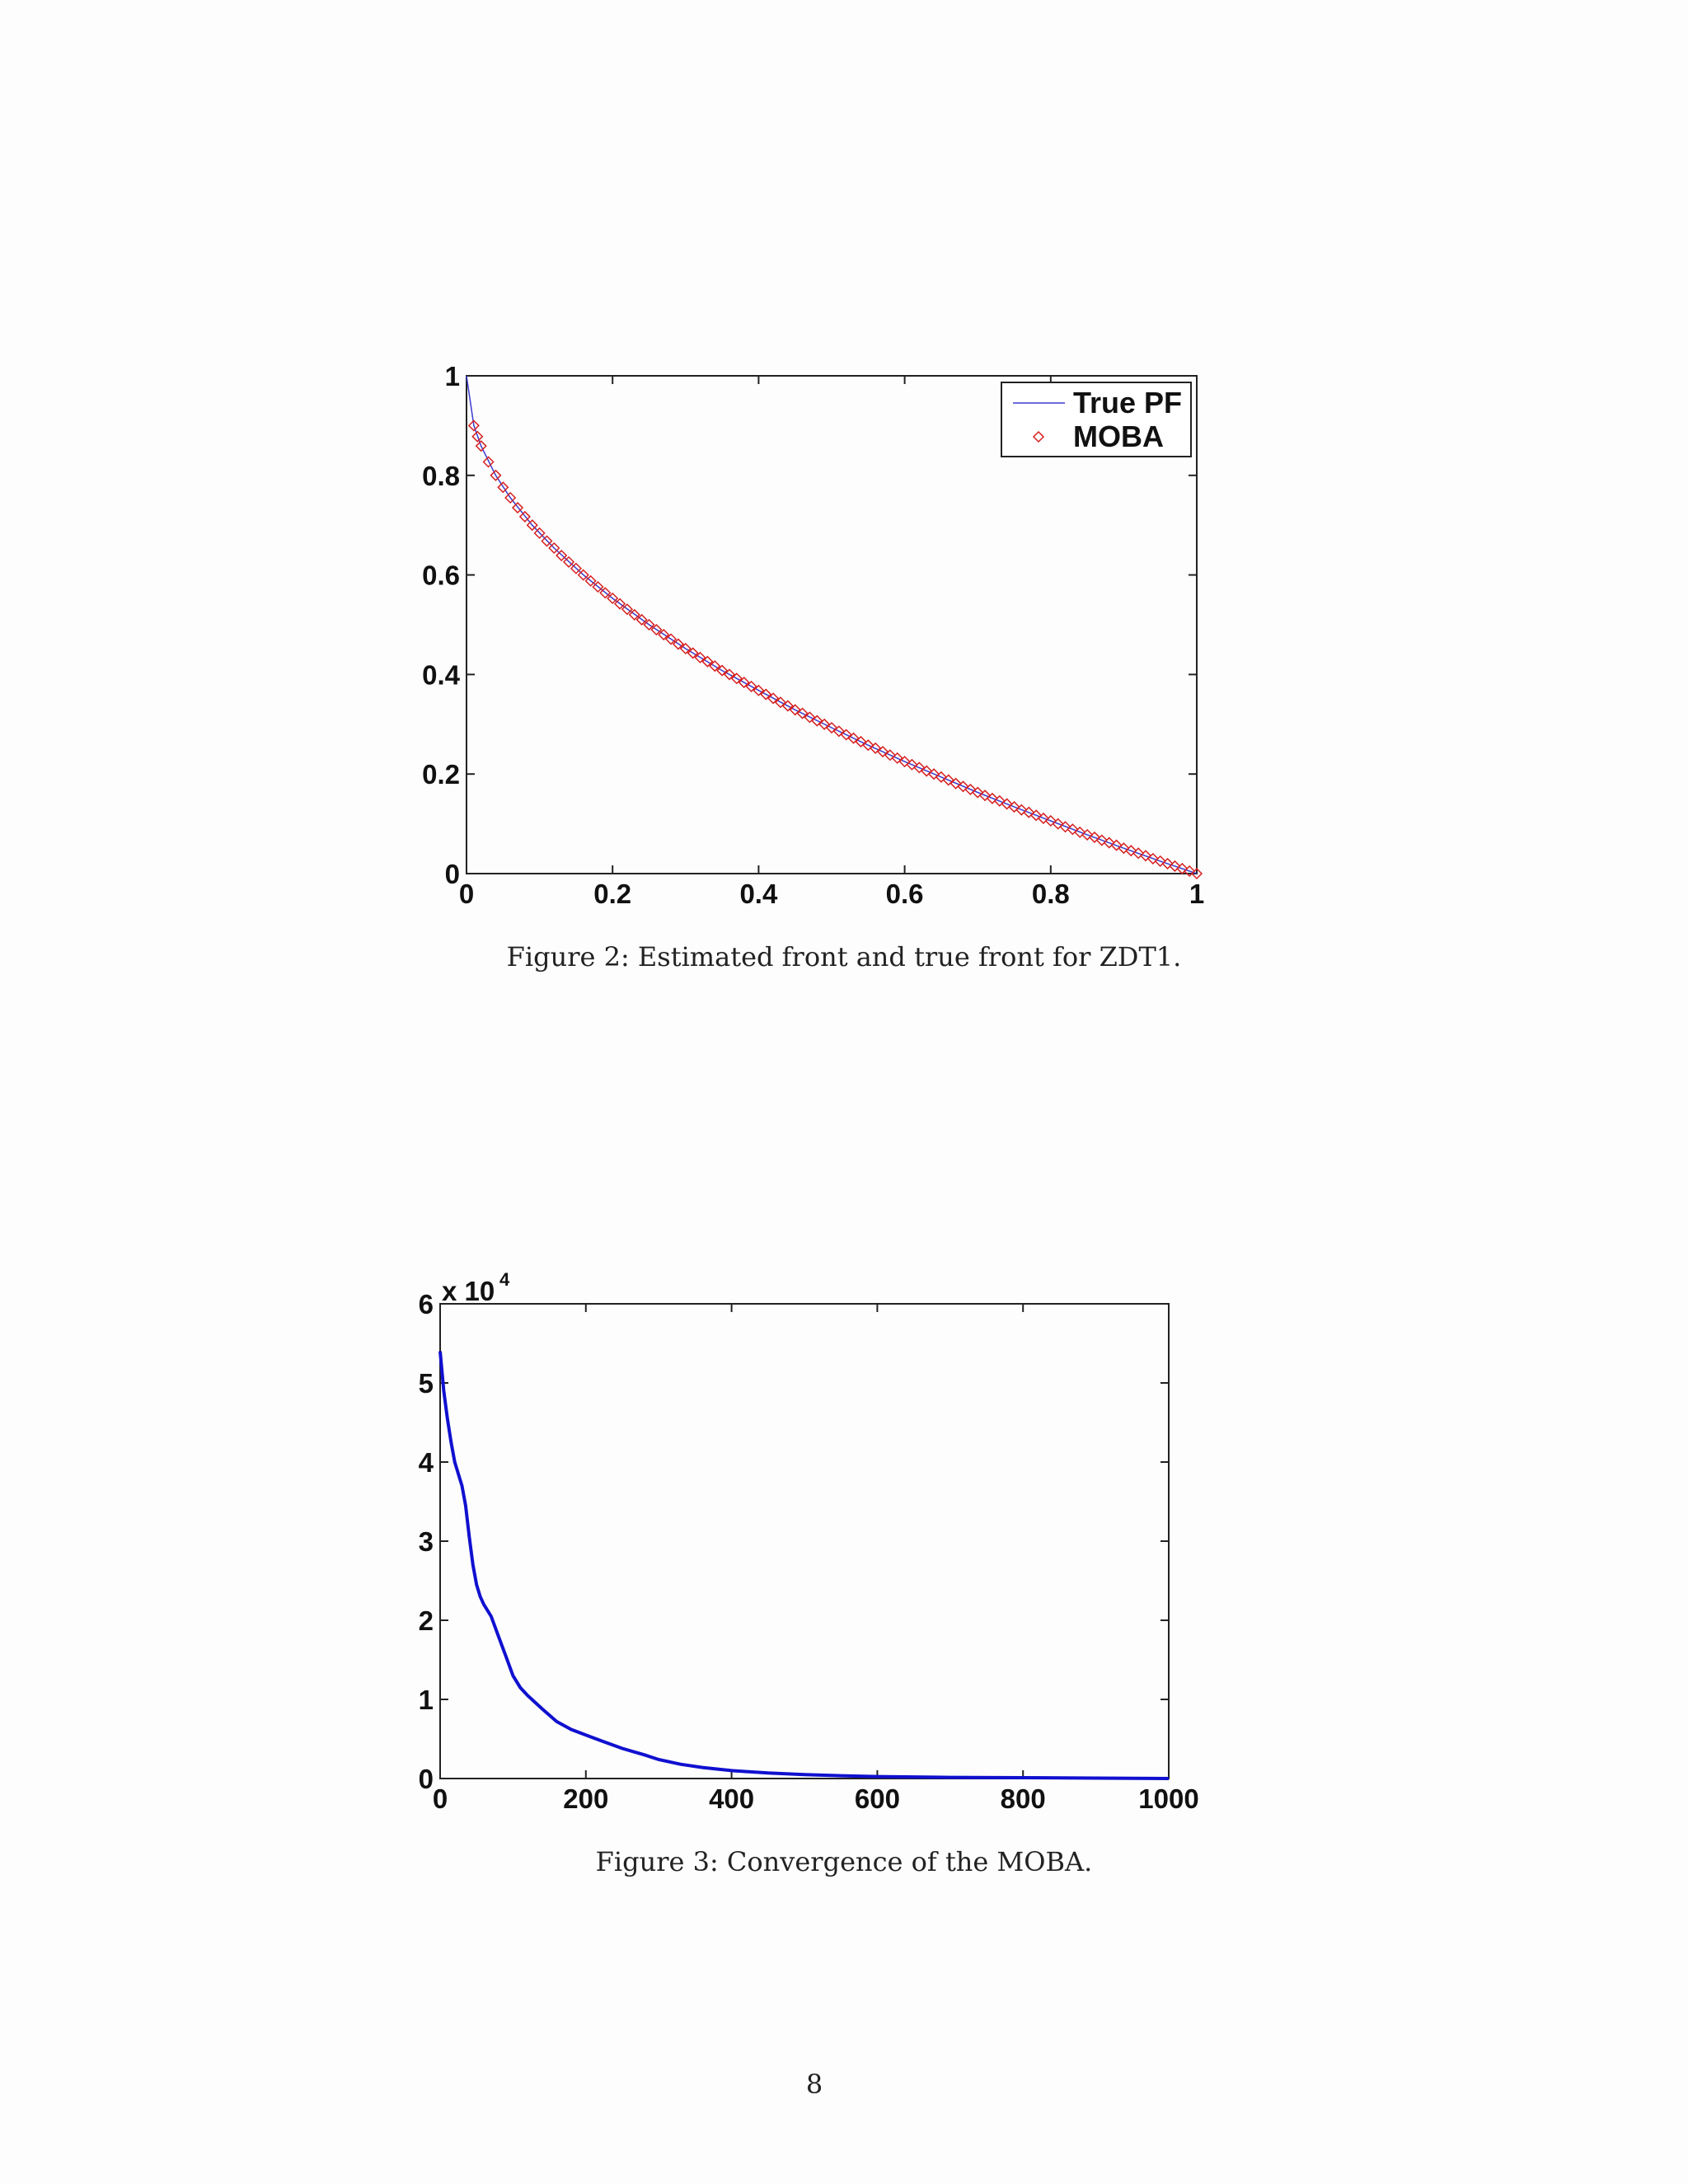  What do you see at coordinates (1024, 1798) in the screenshot?
I see `x-tick-label: 800` at bounding box center [1024, 1798].